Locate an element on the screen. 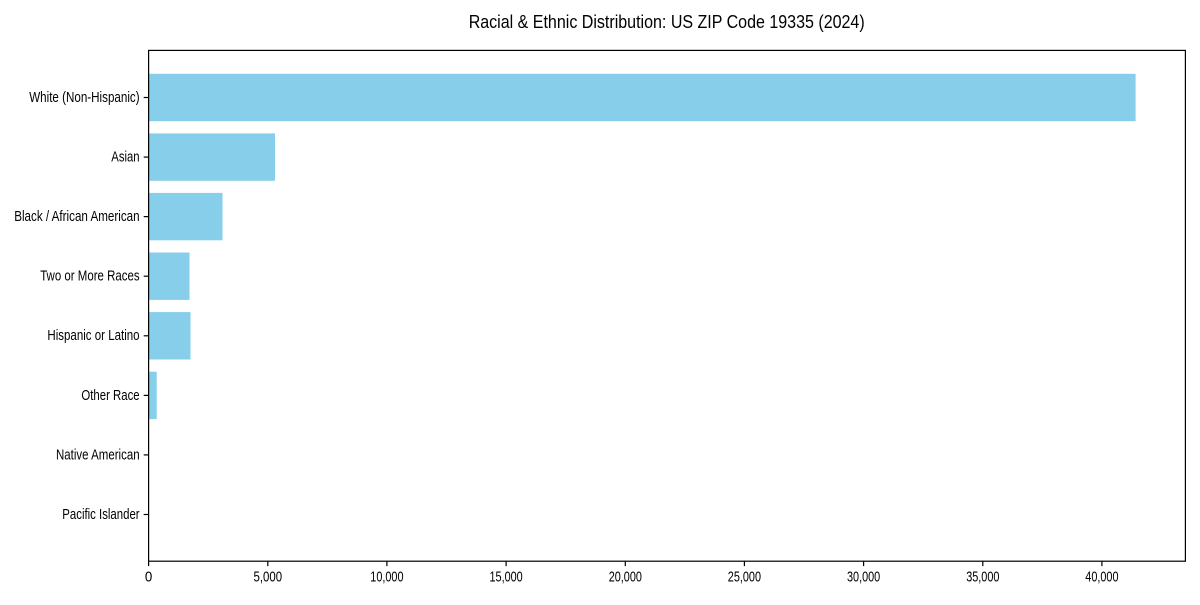  svg-text: 30,000 is located at coordinates (863, 577).